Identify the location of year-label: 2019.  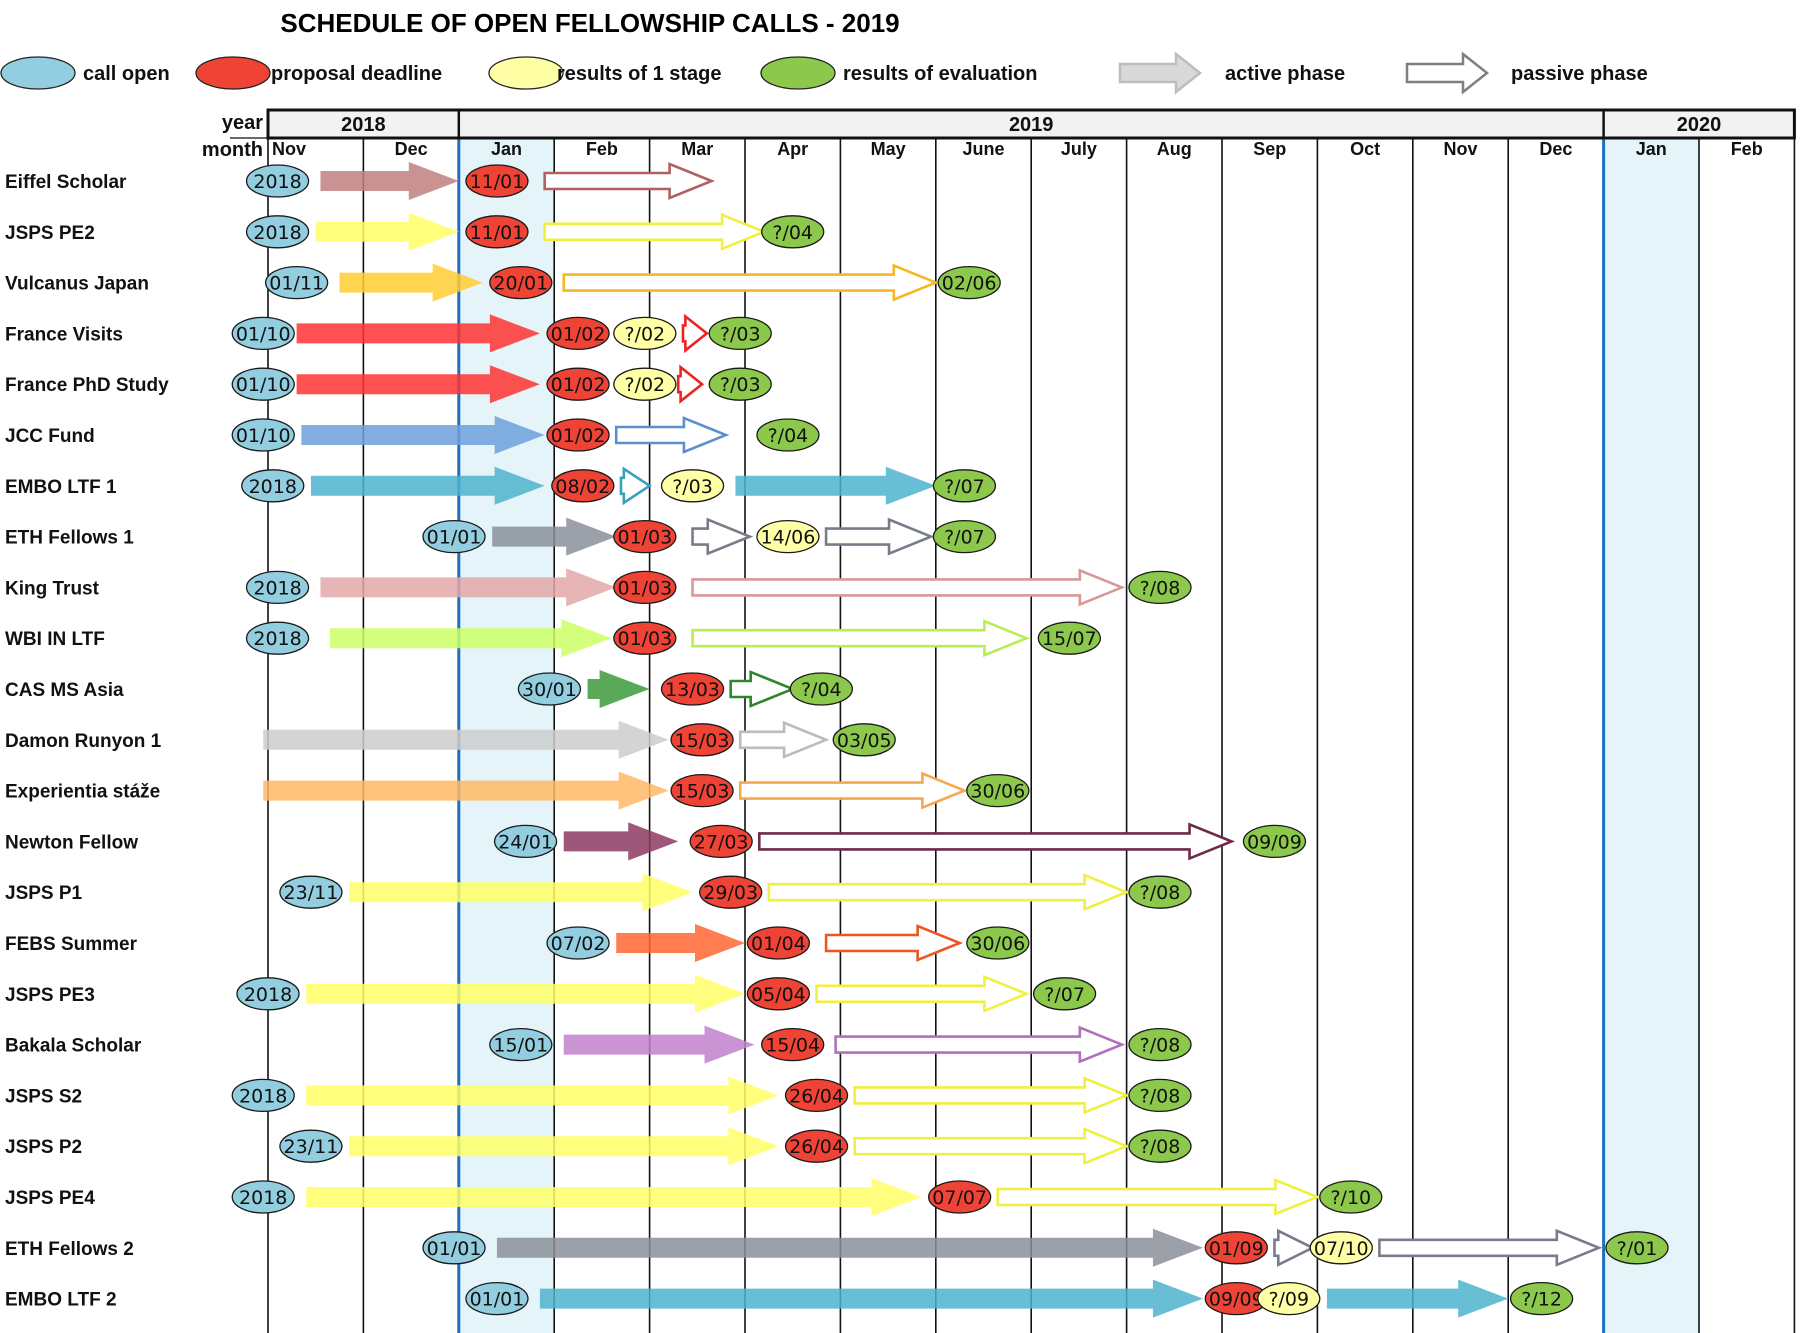
(1031, 125).